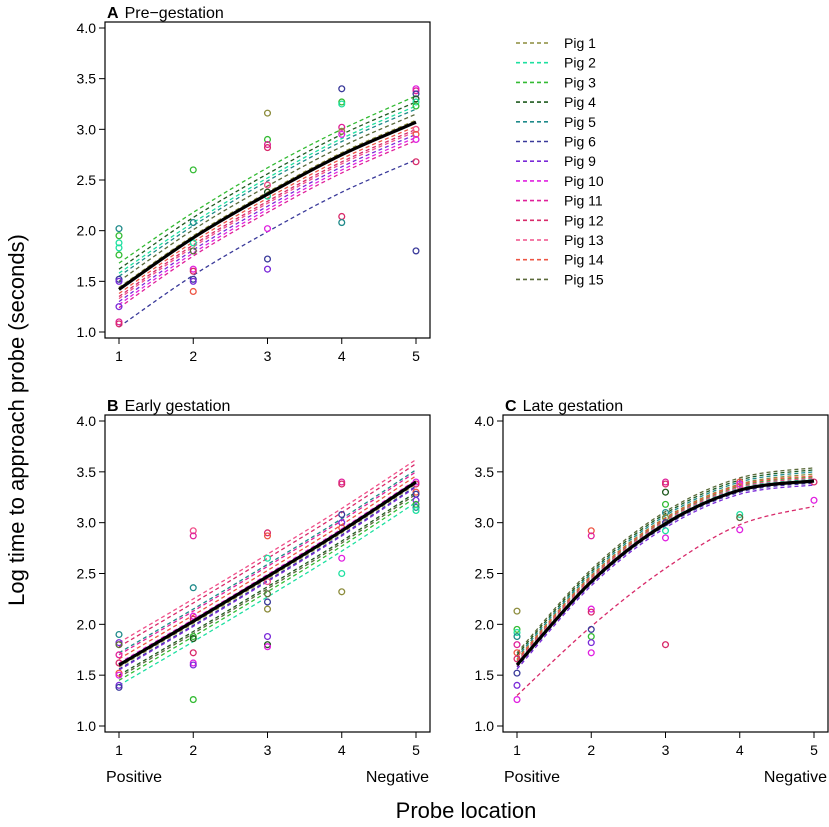 This screenshot has width=829, height=827. I want to click on legend-label: Pig 6, so click(580, 142).